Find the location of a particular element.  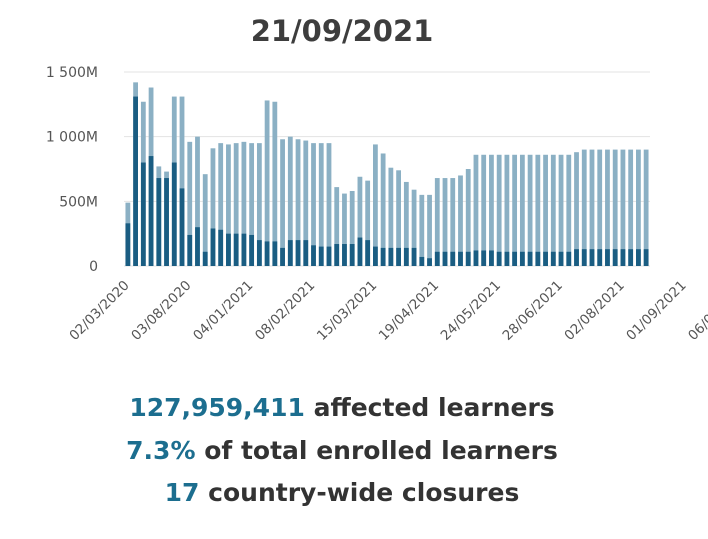

x-tick-label: 24/05/2021 is located at coordinates (471, 311).